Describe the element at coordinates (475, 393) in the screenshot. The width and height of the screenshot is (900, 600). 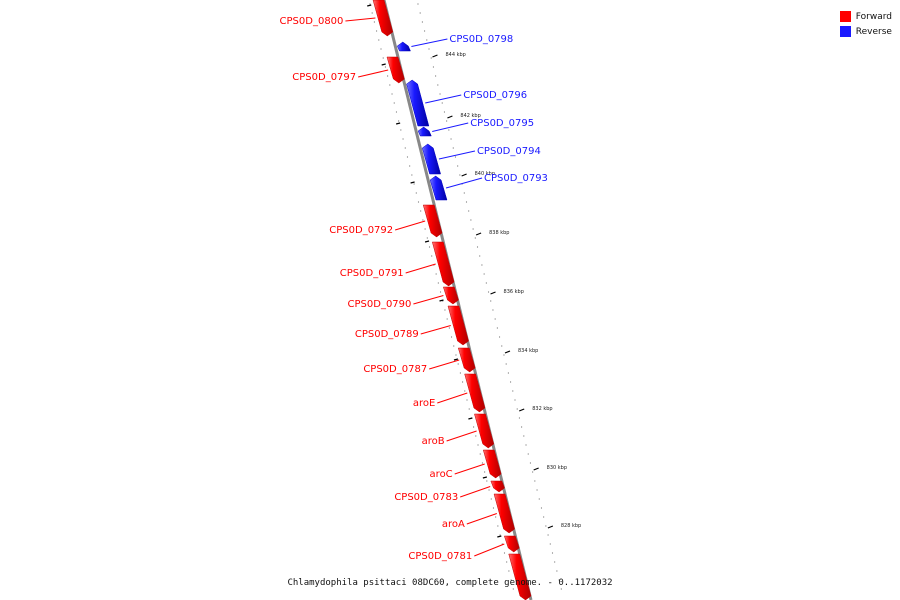
I see `gene-aroe` at that location.